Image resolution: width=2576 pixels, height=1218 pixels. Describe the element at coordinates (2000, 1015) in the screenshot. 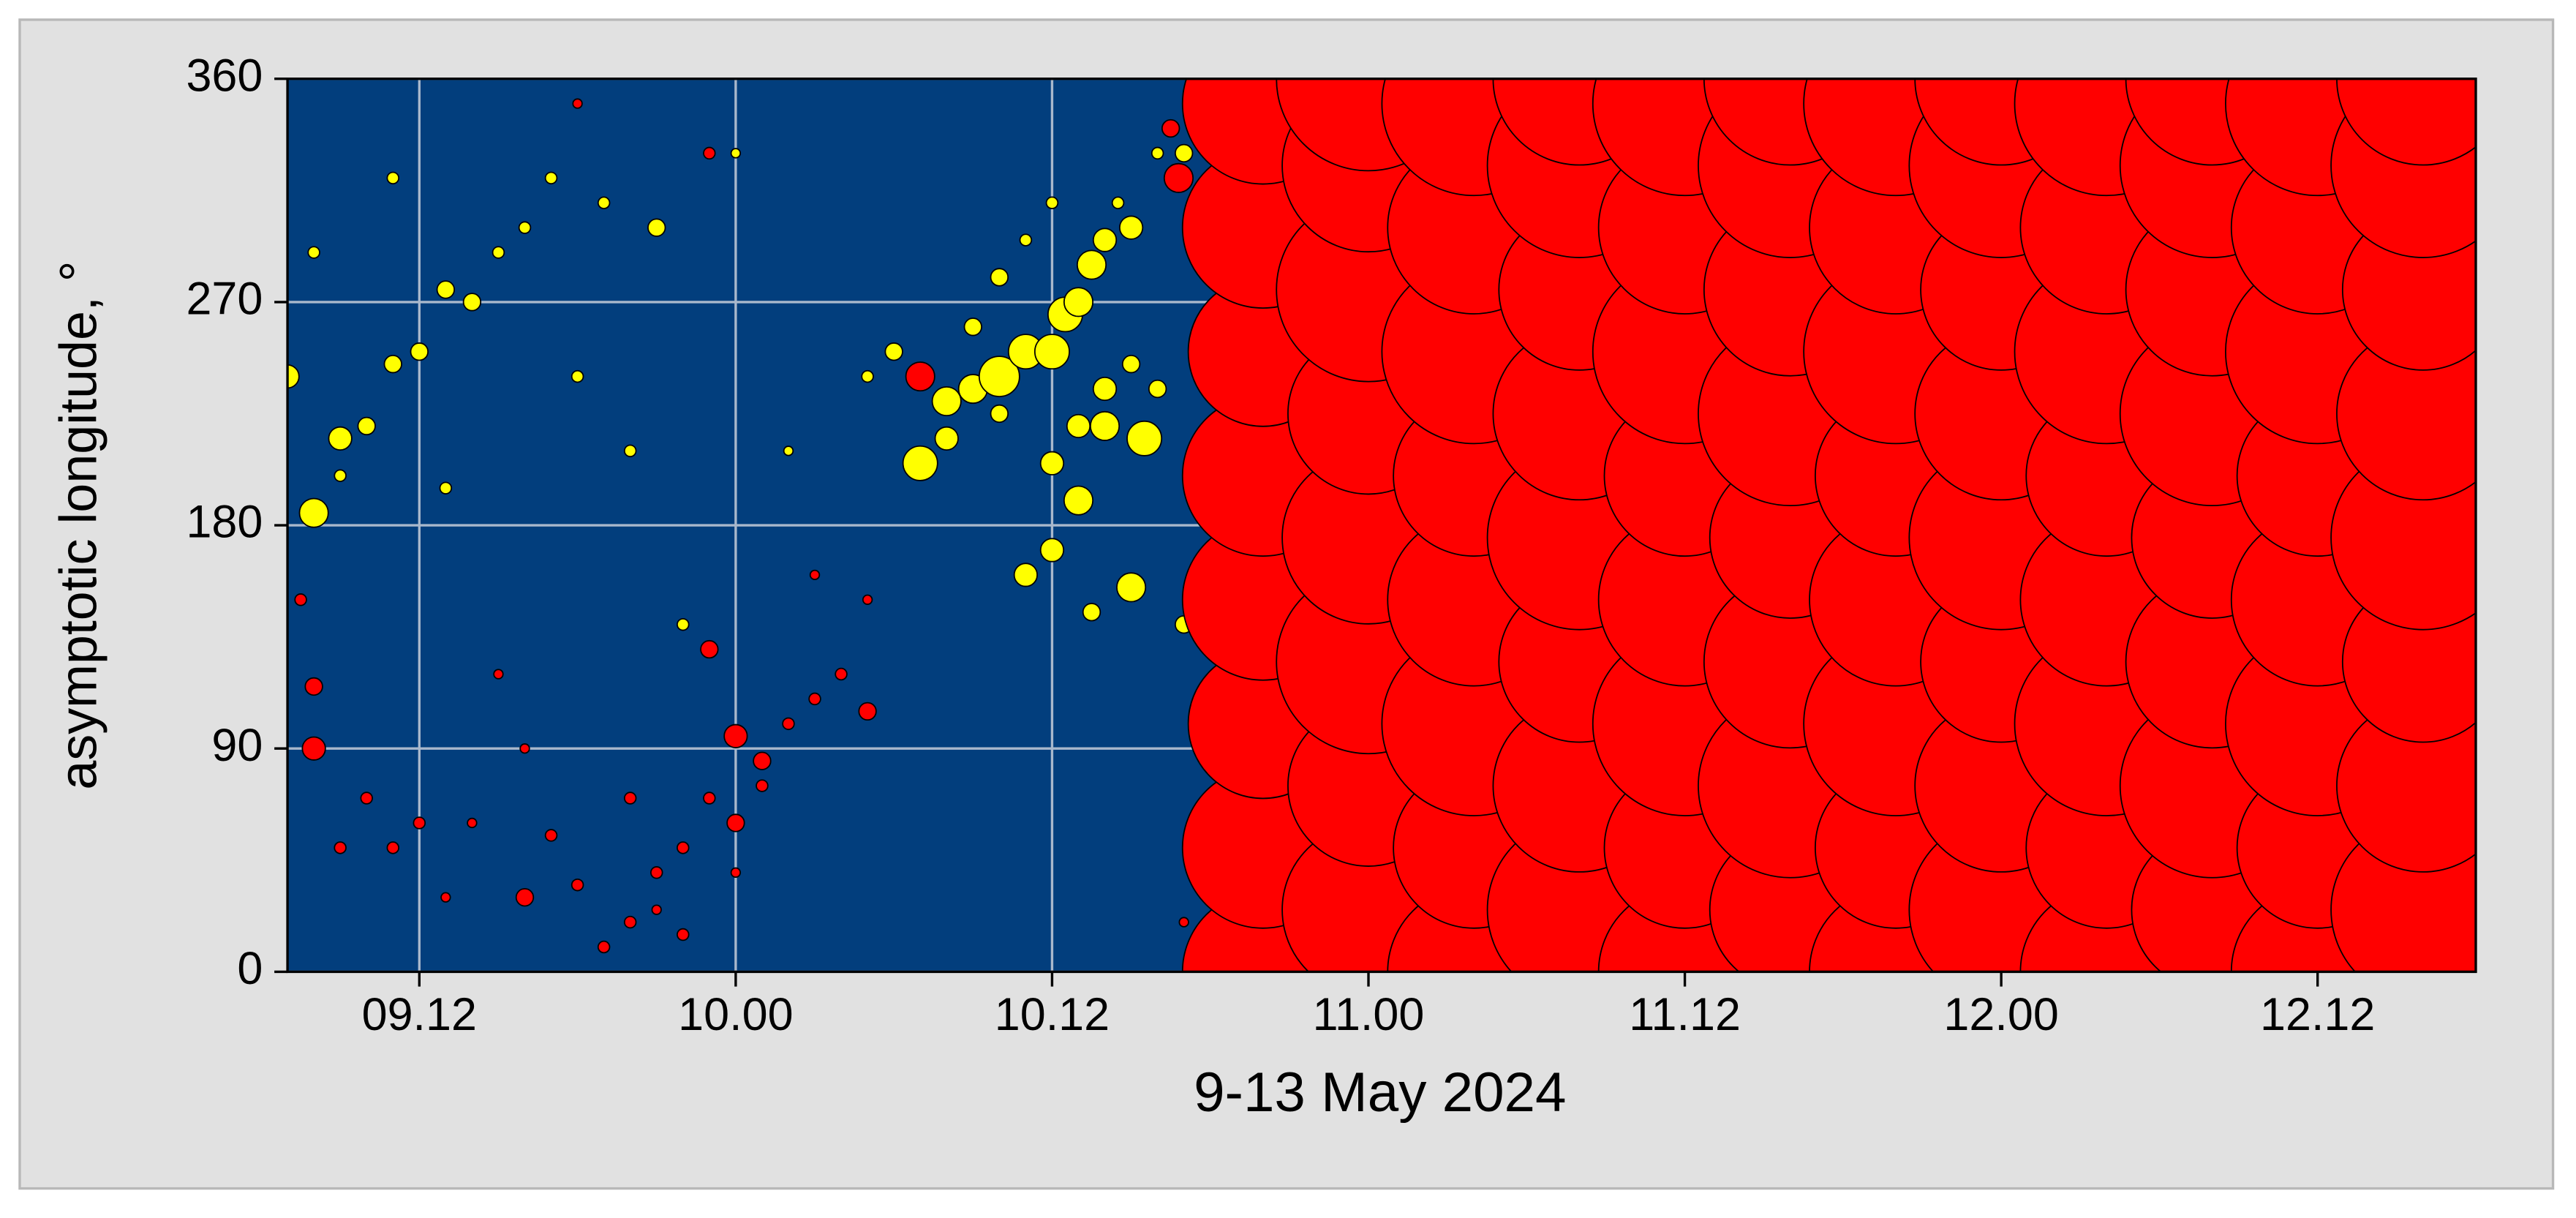

I see `x-tick-label: 12.00` at that location.